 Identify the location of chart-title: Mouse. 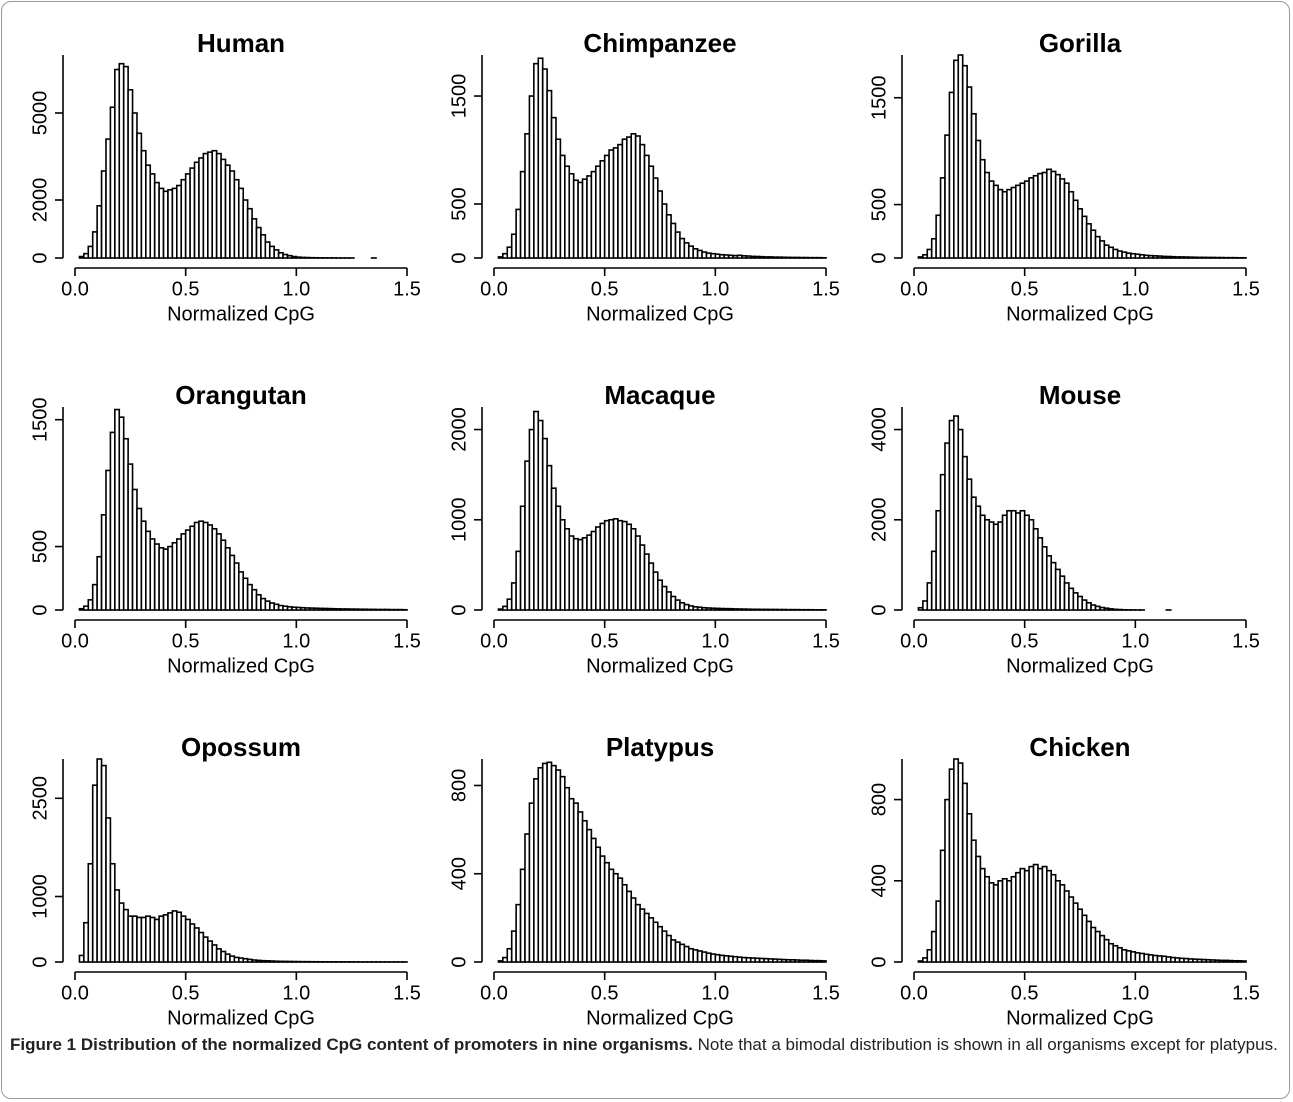
(1080, 395).